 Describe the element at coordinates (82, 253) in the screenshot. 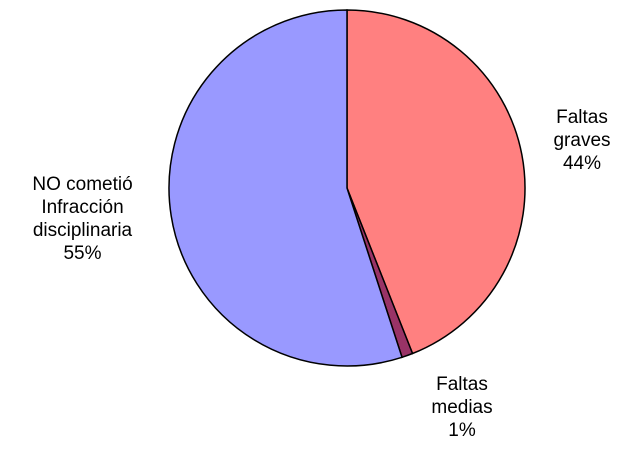

I see `value-label: 55%` at that location.